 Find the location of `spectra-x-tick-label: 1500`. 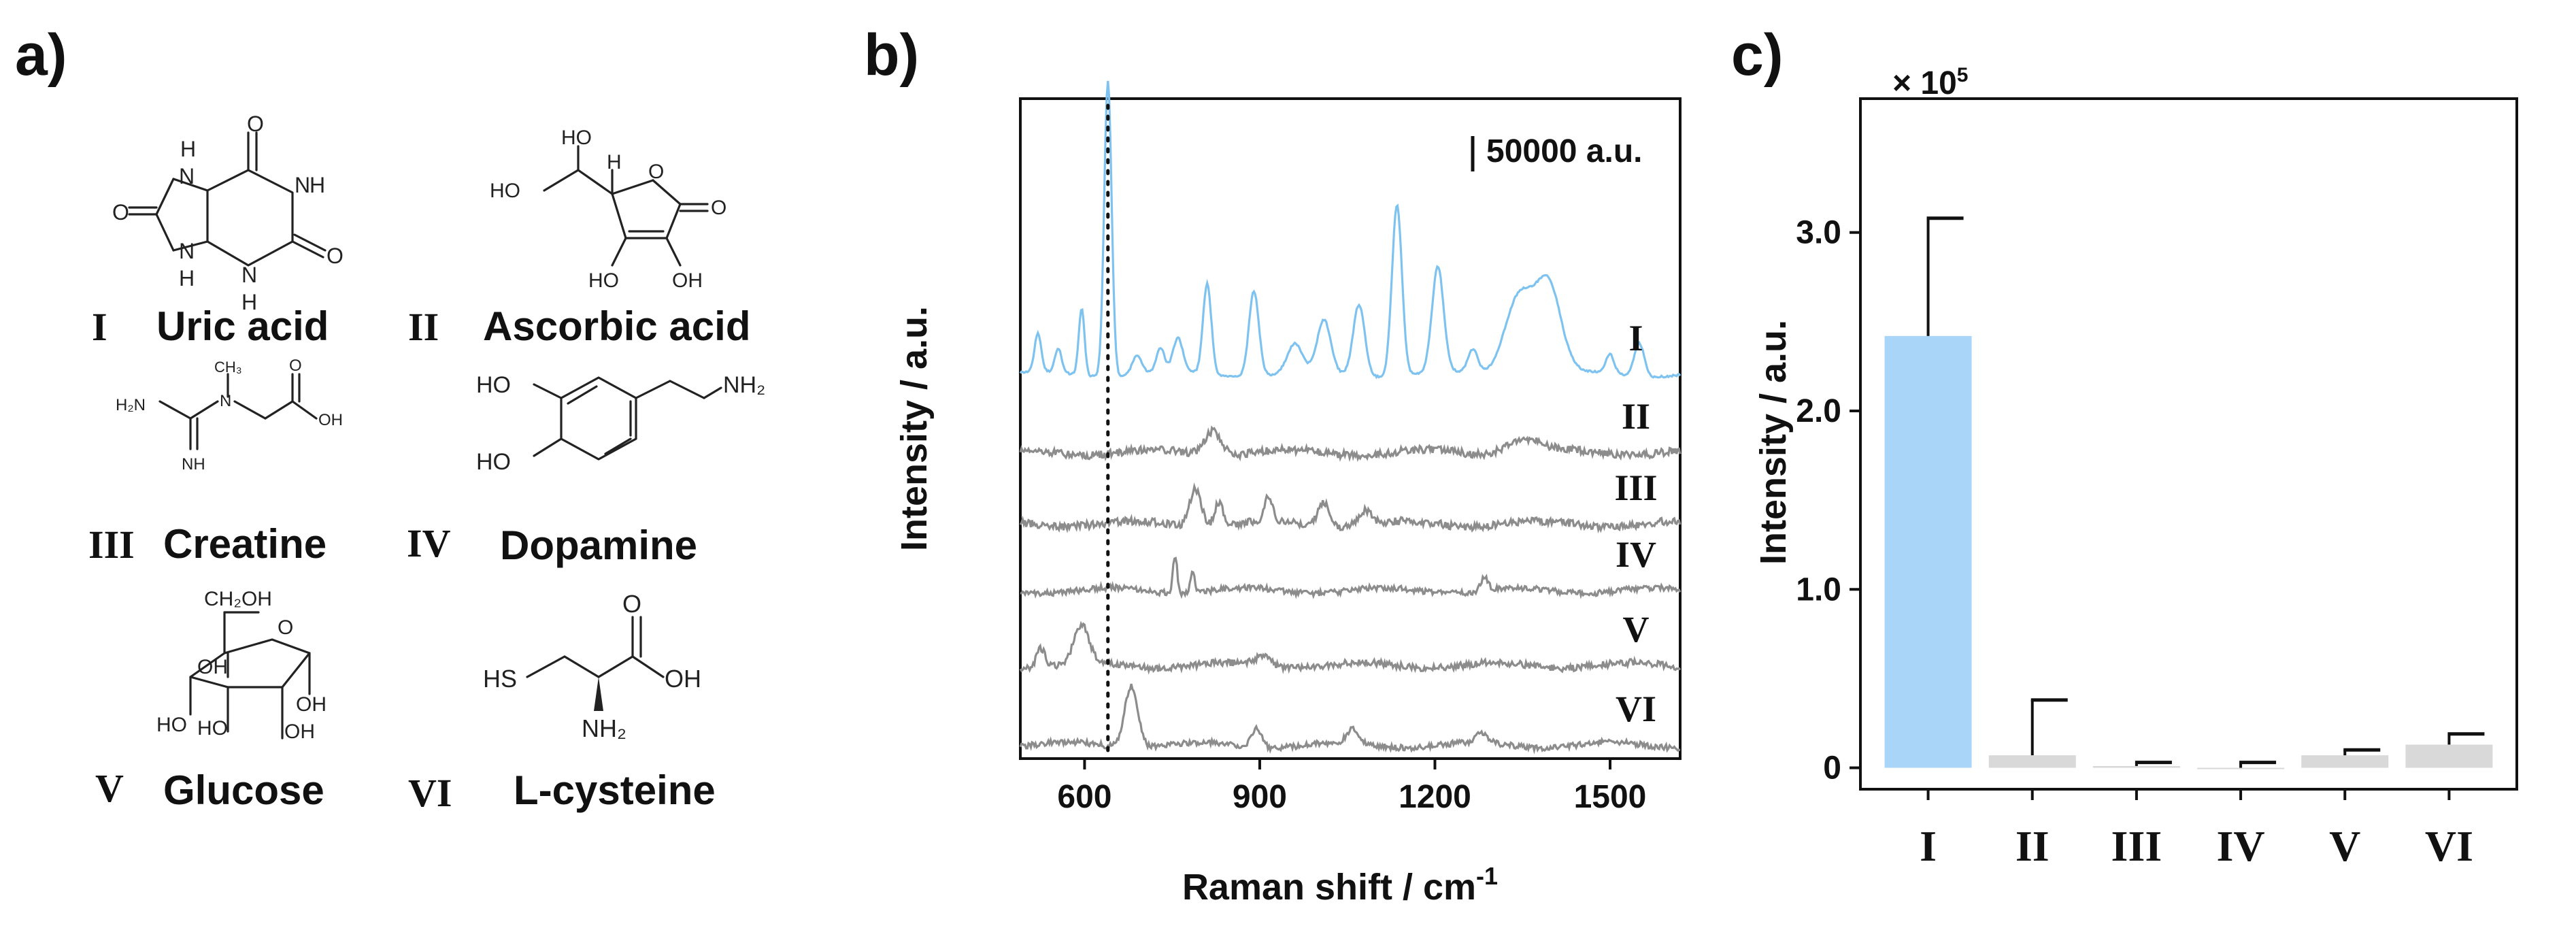

spectra-x-tick-label: 1500 is located at coordinates (1610, 797).